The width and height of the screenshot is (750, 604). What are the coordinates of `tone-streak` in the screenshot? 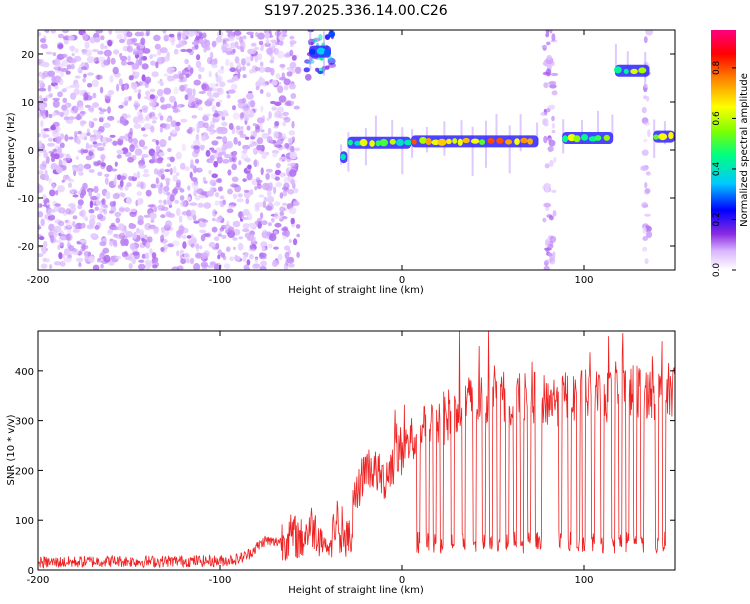 It's located at (472, 151).